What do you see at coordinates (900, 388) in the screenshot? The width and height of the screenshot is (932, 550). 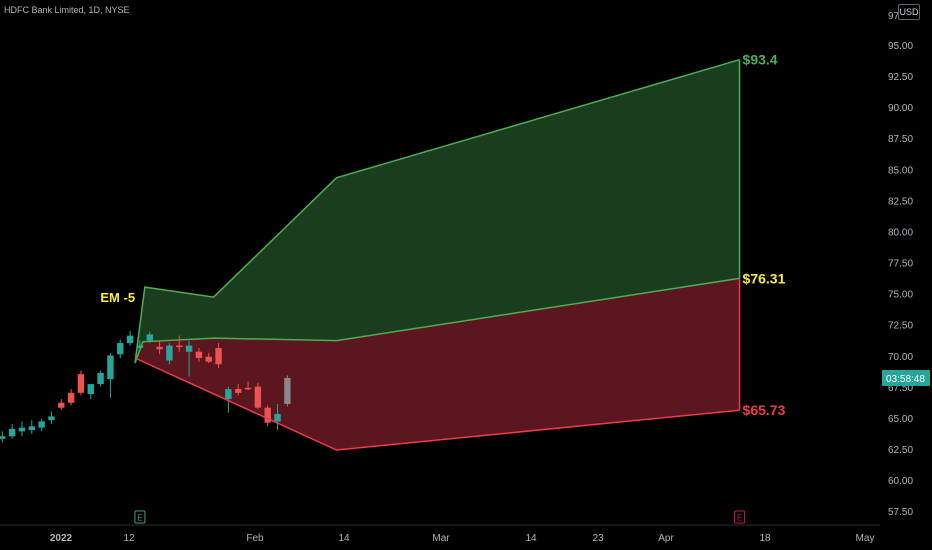 I see `price-tick-label: 67.50` at bounding box center [900, 388].